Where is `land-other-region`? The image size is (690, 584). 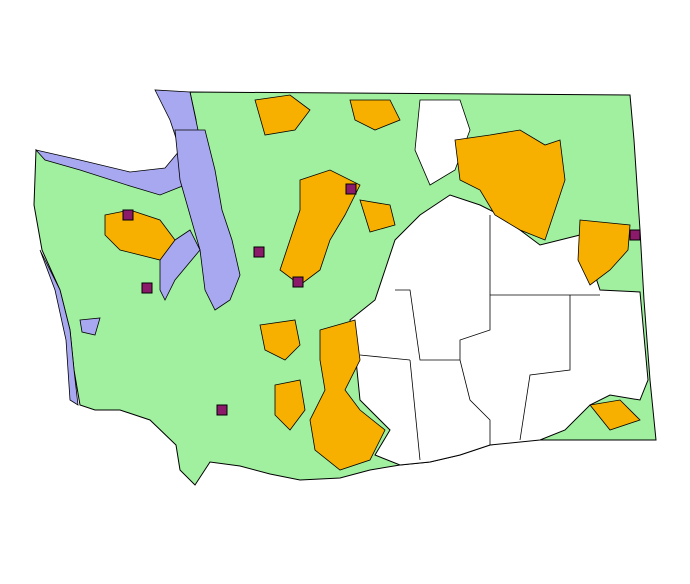
land-other-region is located at coordinates (442, 142).